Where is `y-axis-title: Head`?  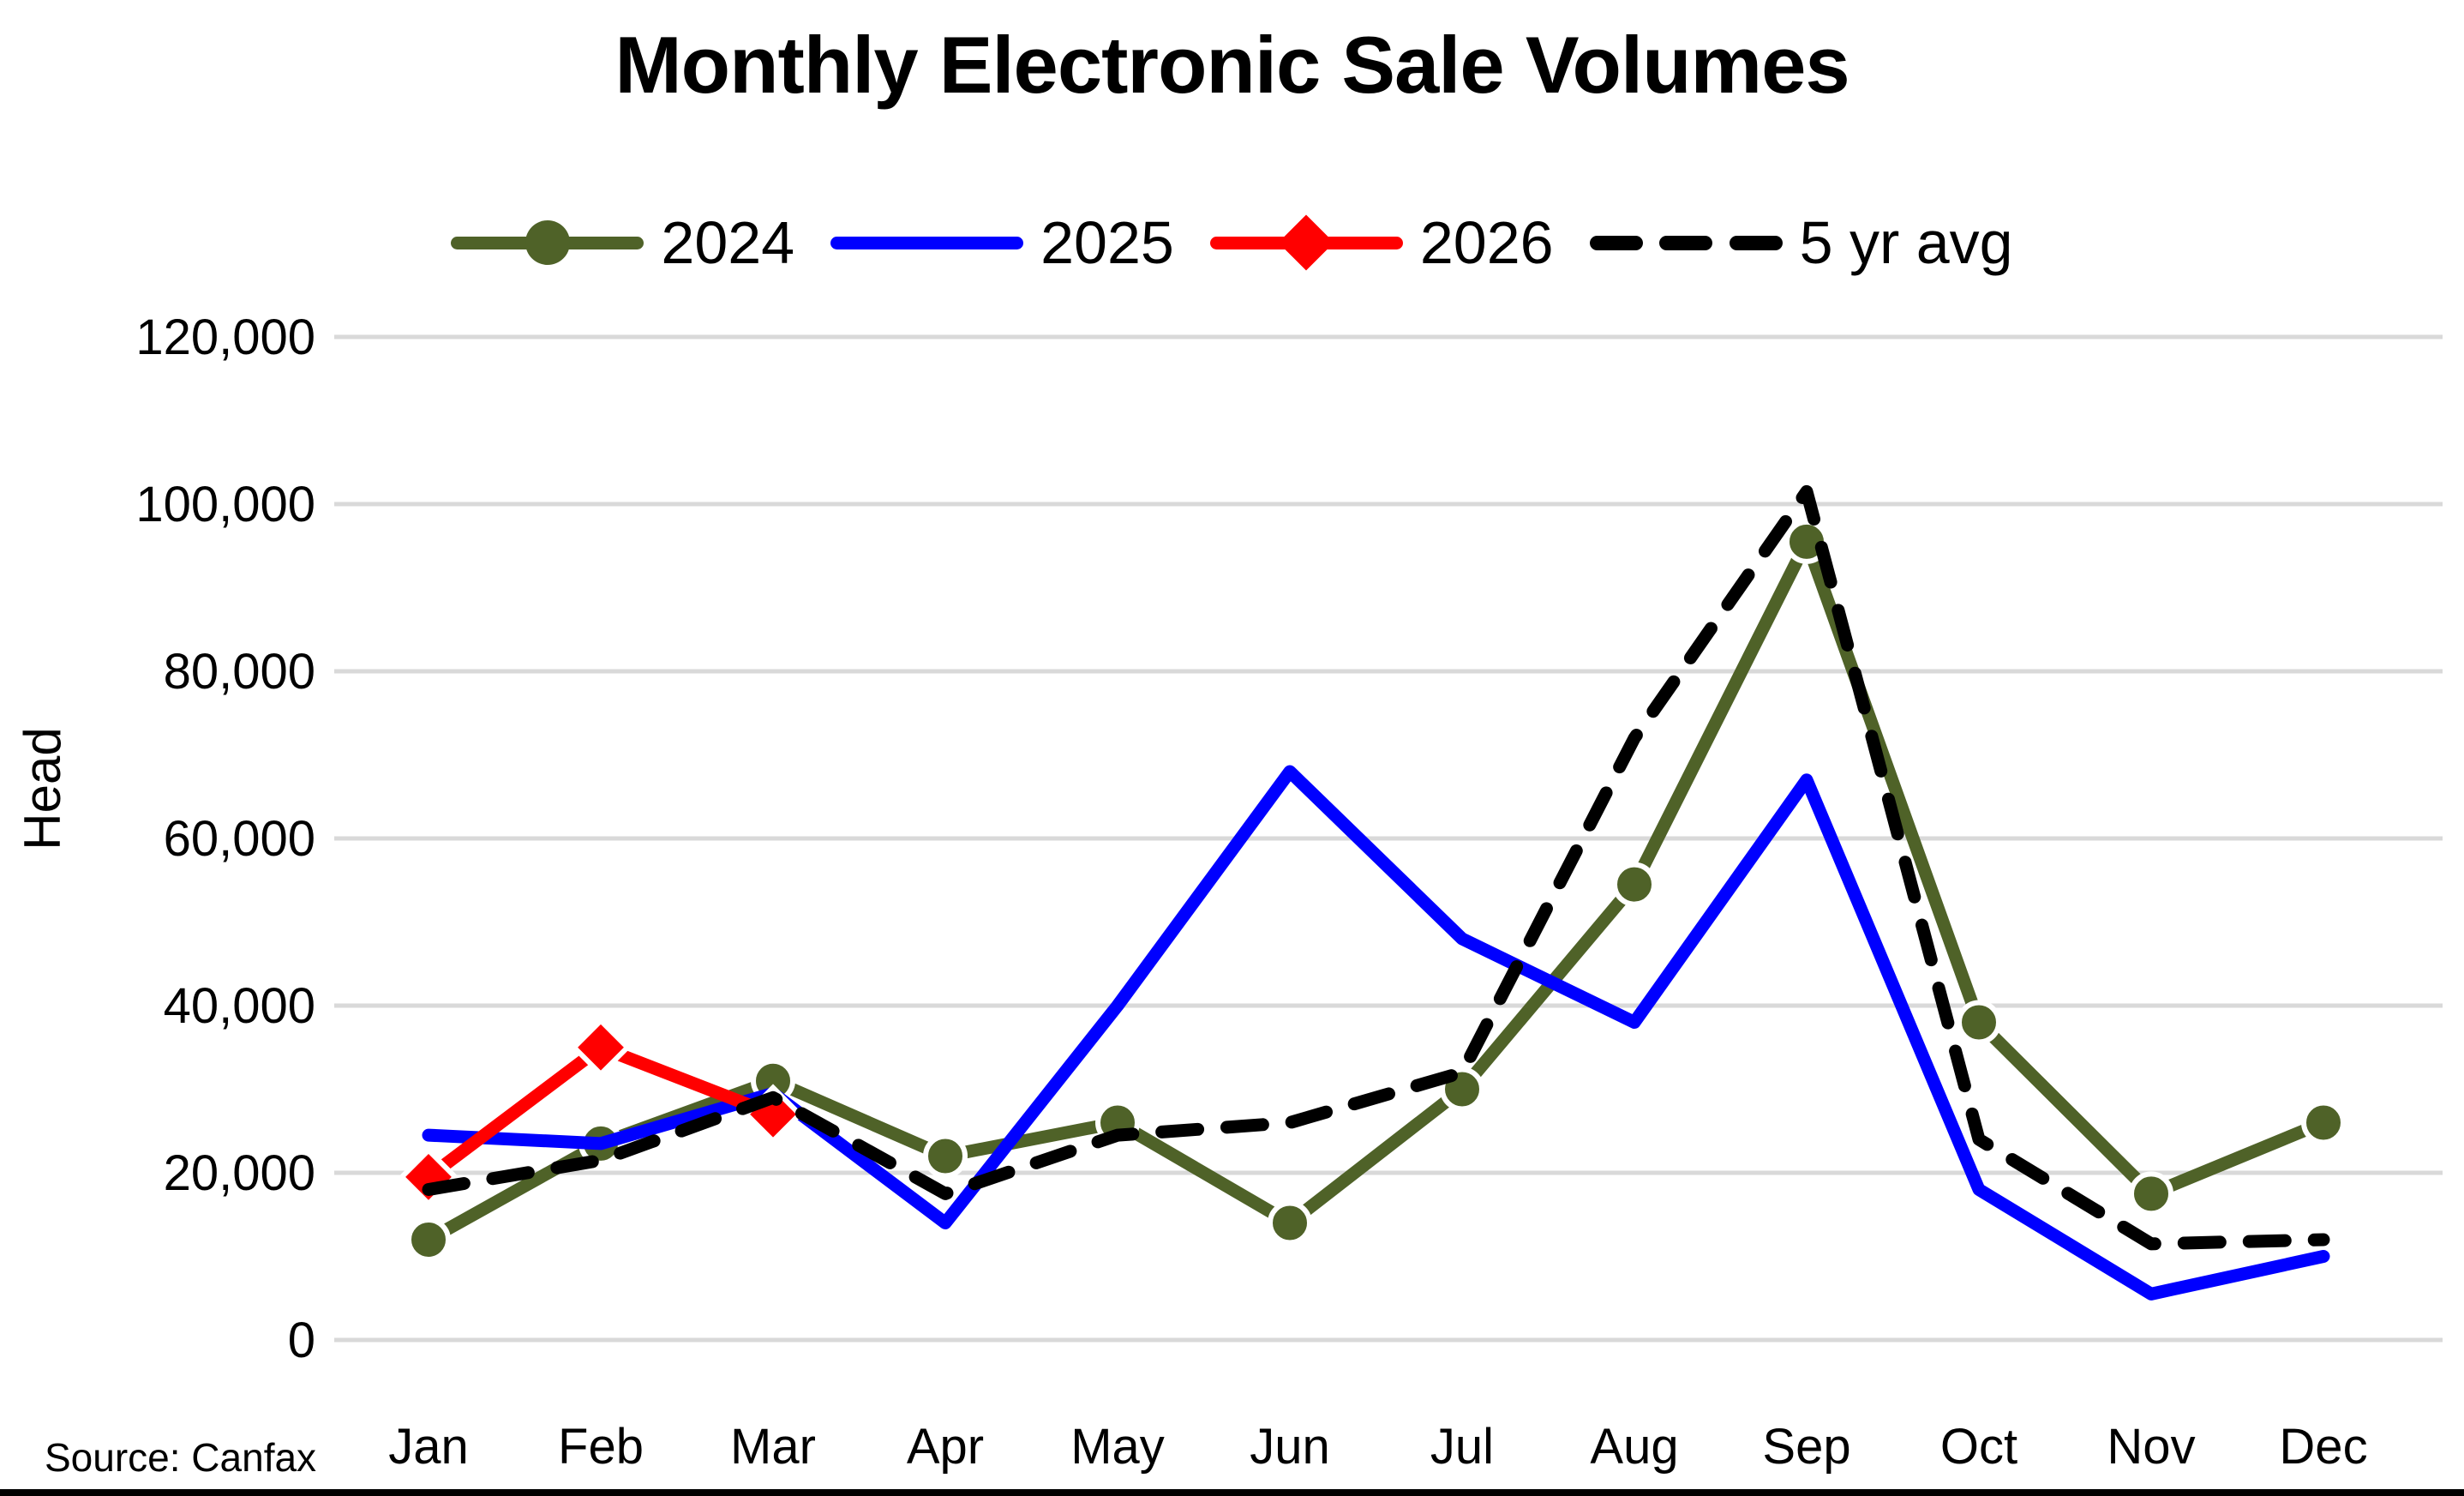
y-axis-title: Head is located at coordinates (42, 789).